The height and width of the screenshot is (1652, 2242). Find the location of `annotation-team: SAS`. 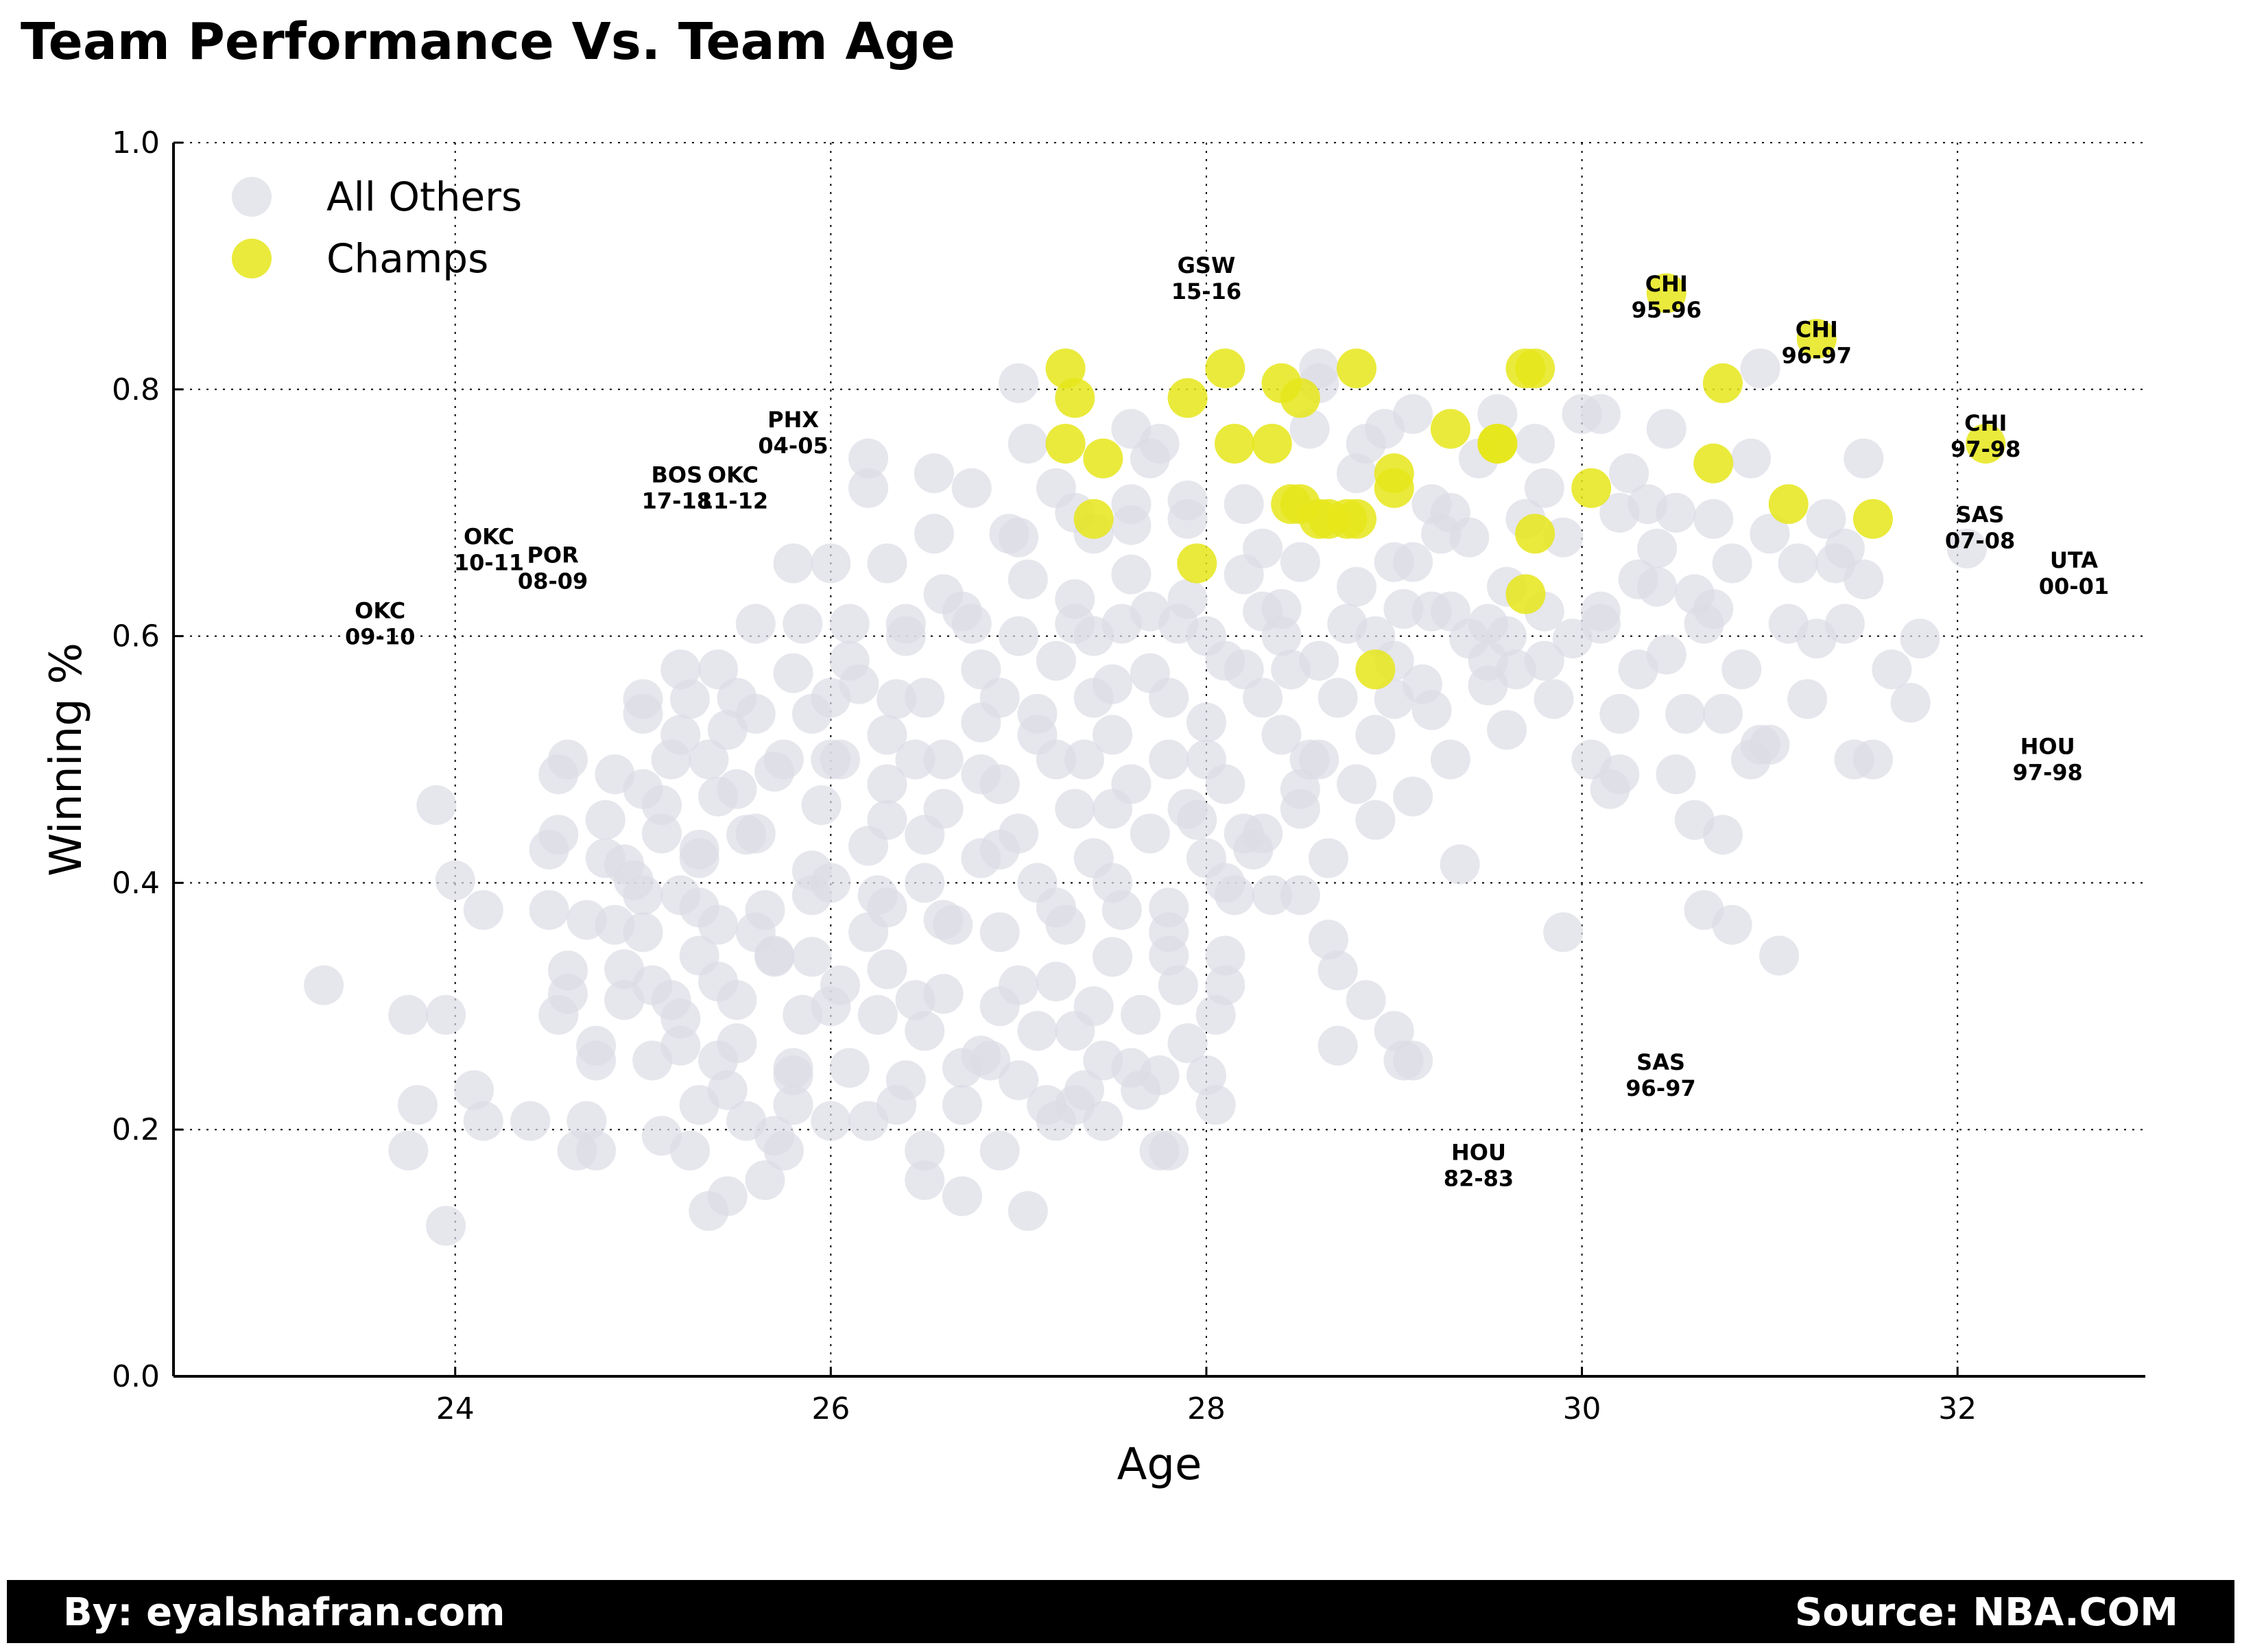

annotation-team: SAS is located at coordinates (1981, 514).